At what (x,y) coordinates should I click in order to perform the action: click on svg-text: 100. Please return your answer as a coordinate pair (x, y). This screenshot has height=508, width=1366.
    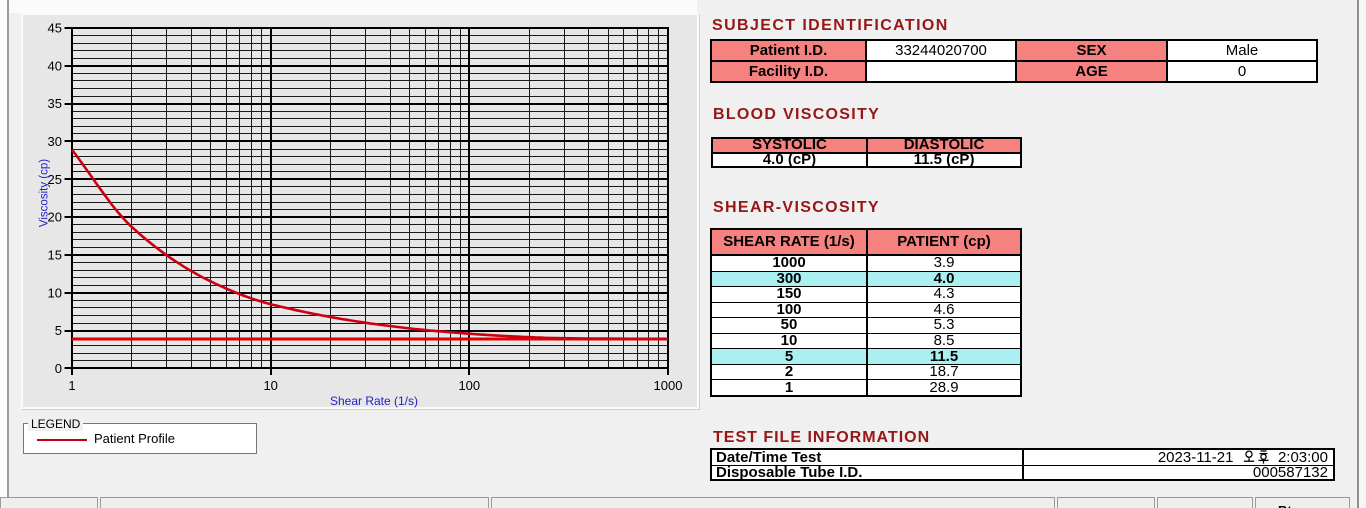
    Looking at the image, I should click on (469, 385).